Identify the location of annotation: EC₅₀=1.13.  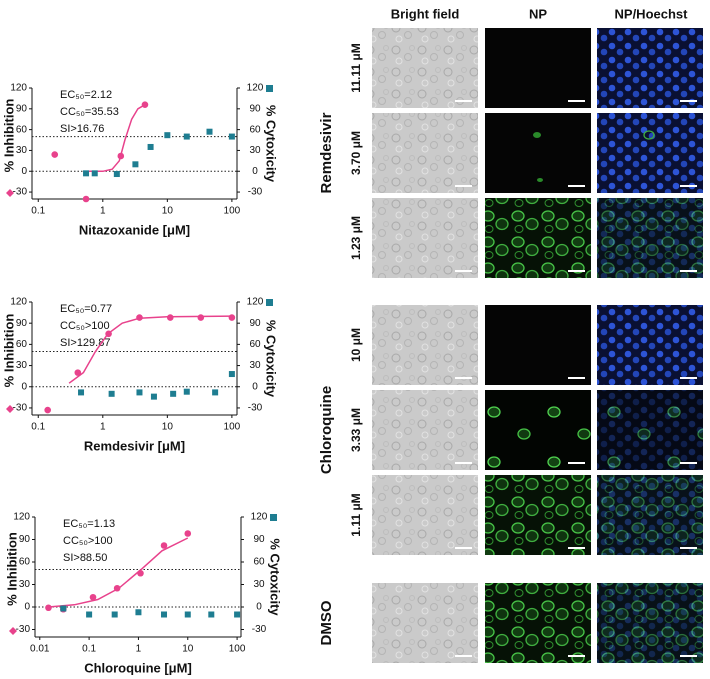
(89, 524).